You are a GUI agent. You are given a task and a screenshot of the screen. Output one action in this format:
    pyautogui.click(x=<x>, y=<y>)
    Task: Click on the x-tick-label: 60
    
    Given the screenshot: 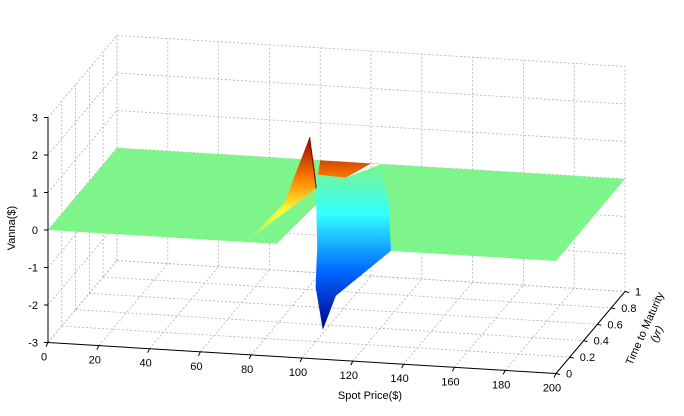 What is the action you would take?
    pyautogui.click(x=196, y=367)
    